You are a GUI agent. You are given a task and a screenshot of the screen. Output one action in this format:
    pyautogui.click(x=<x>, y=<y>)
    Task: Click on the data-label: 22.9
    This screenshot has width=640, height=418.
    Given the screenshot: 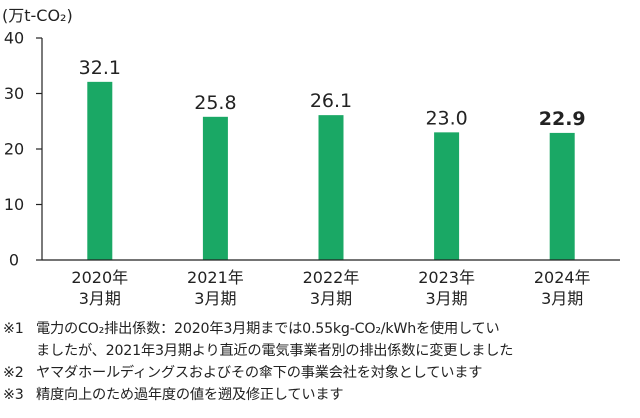 What is the action you would take?
    pyautogui.click(x=562, y=119)
    